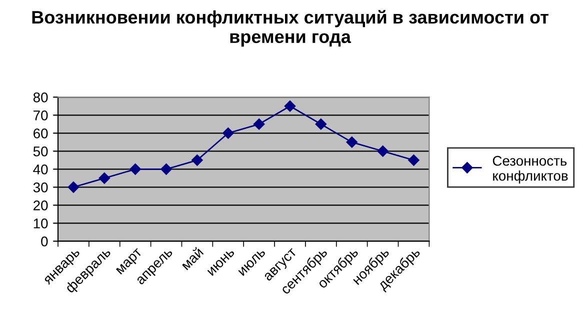 The width and height of the screenshot is (580, 335). I want to click on y-tick-label: 30, so click(40, 187).